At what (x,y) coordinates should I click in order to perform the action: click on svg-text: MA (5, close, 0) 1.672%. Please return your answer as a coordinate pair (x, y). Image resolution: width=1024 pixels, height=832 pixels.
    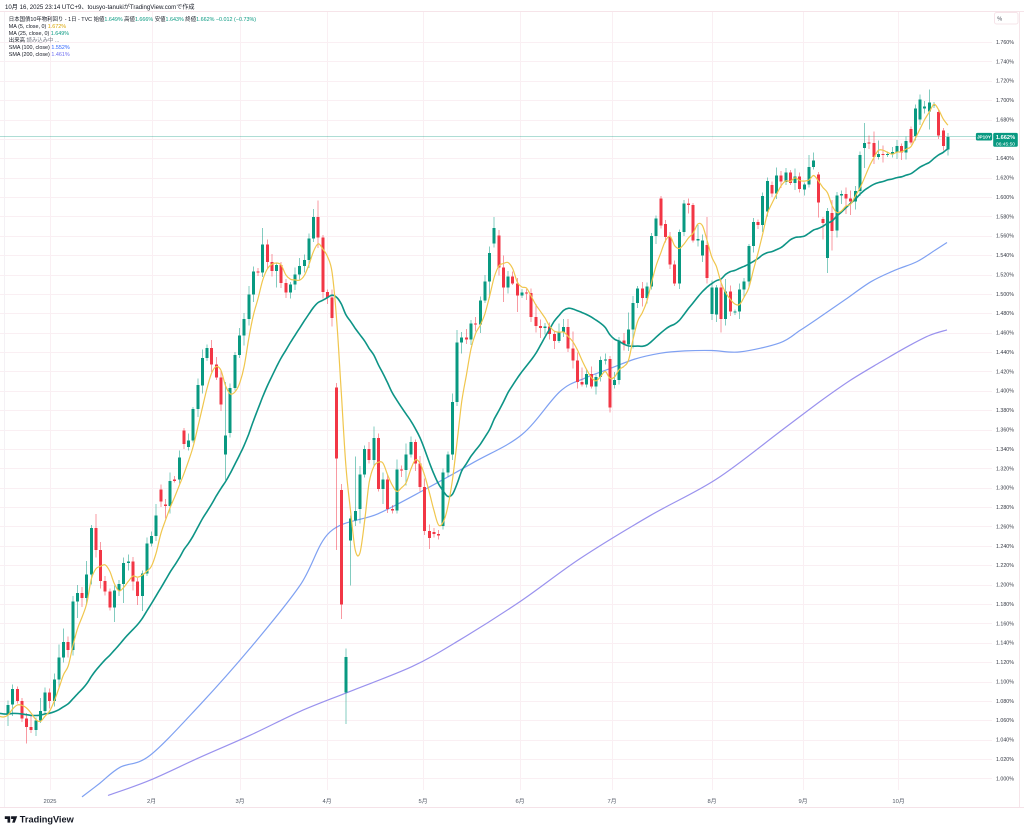
    Looking at the image, I should click on (37, 27).